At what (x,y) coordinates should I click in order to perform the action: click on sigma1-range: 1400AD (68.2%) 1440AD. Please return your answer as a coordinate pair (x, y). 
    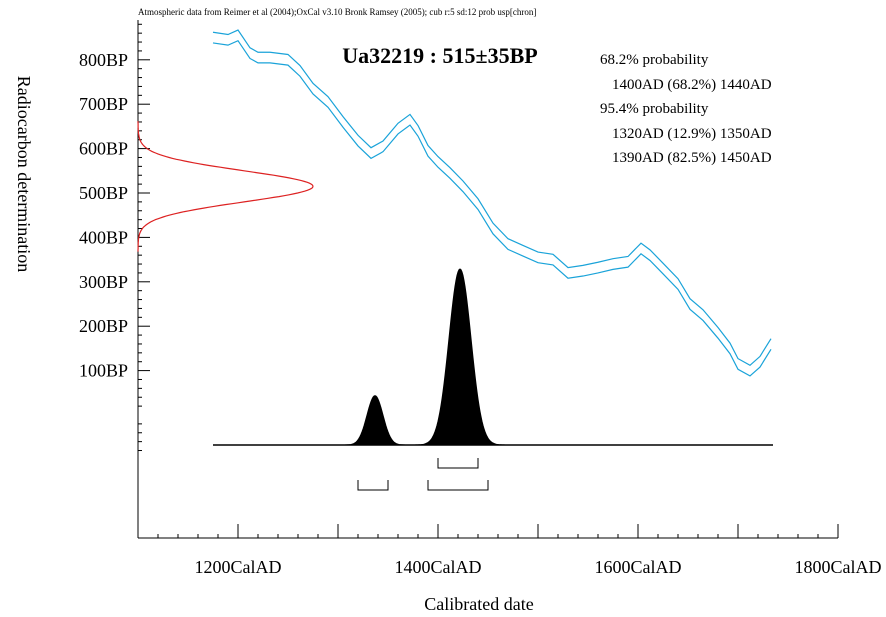
    Looking at the image, I should click on (692, 85).